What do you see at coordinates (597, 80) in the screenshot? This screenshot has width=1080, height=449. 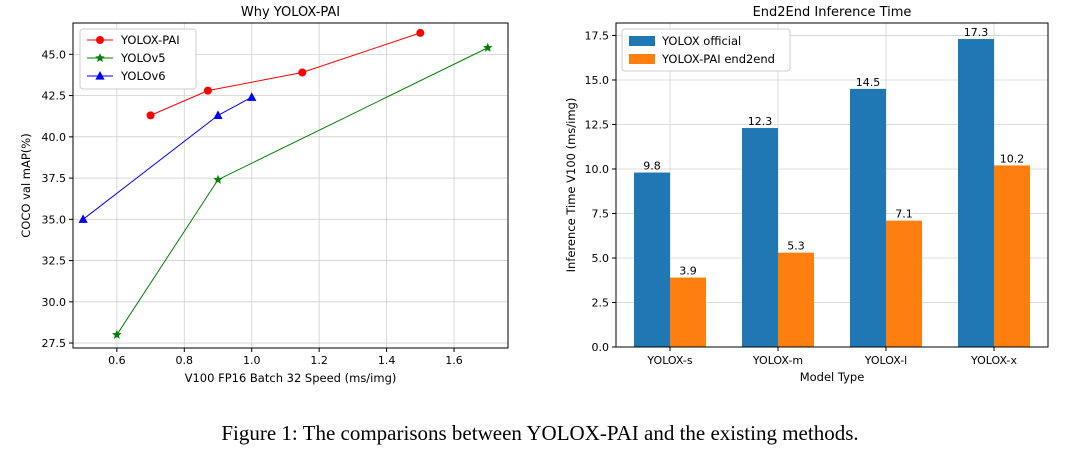 I see `y-tick-label: 15.0` at bounding box center [597, 80].